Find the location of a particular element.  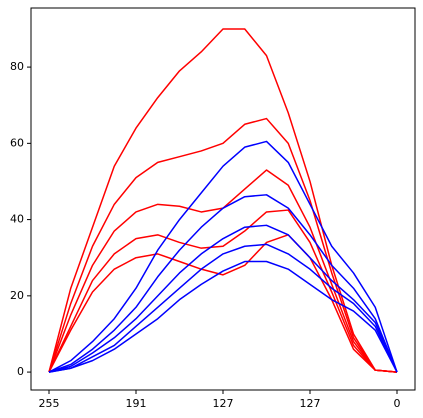

x-tick-label: 191 is located at coordinates (136, 403).